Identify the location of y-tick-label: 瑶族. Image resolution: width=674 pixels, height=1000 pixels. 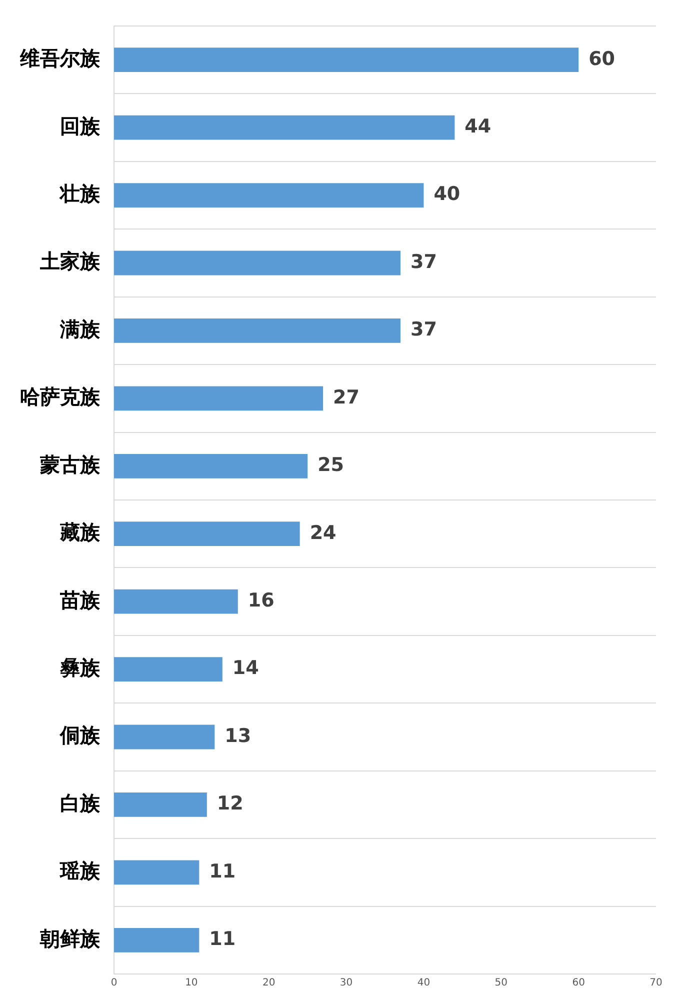
(80, 870).